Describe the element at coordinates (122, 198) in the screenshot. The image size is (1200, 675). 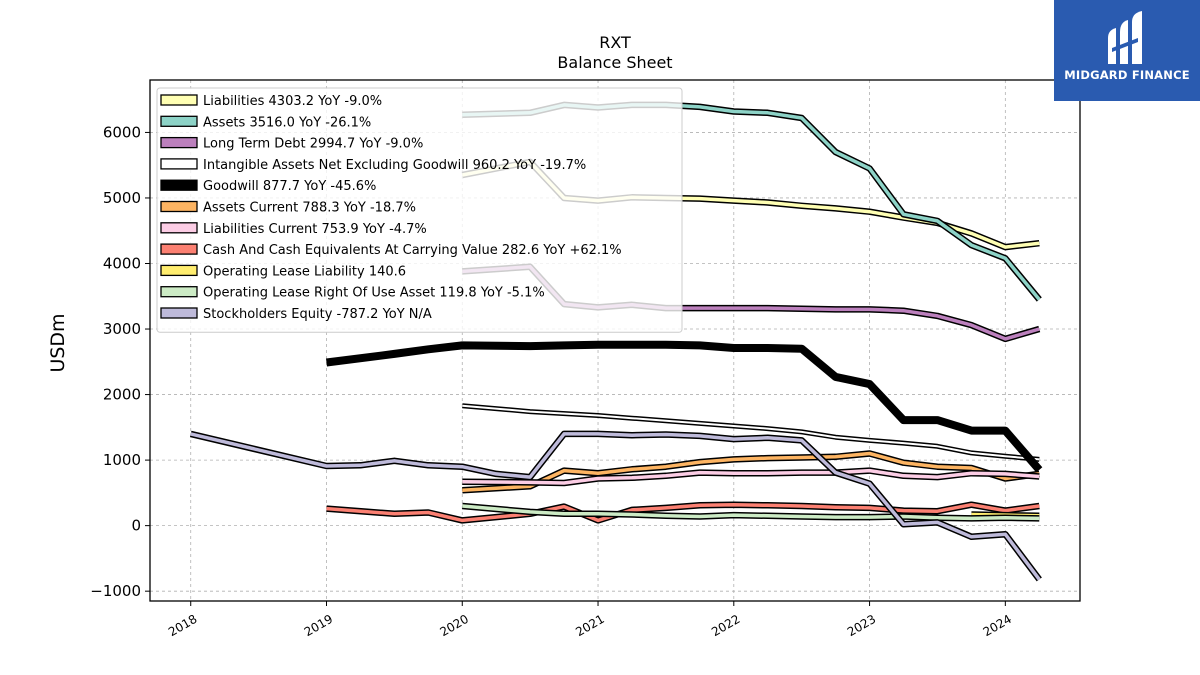
I see `y-tick-label: 5000` at that location.